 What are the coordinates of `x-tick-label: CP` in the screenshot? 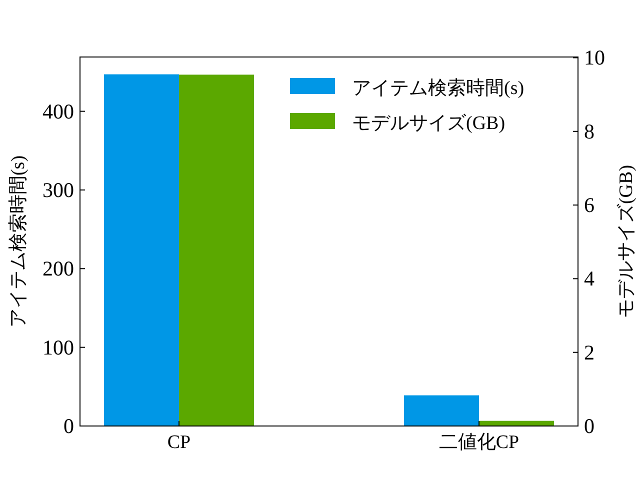 It's located at (179, 442).